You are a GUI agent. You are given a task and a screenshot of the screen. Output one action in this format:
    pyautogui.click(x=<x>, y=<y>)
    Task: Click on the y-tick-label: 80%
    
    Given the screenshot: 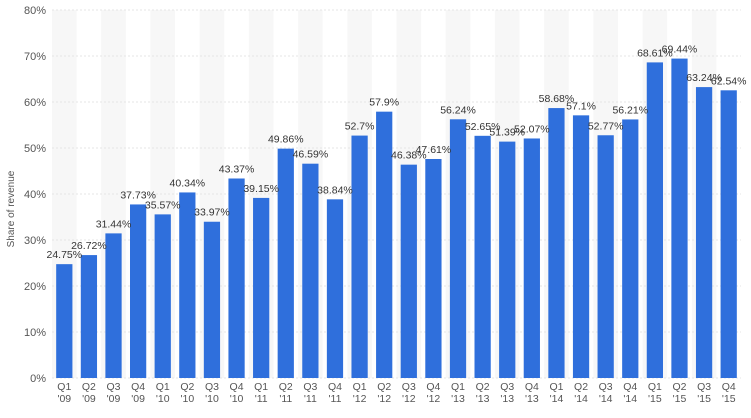 What is the action you would take?
    pyautogui.click(x=35, y=11)
    